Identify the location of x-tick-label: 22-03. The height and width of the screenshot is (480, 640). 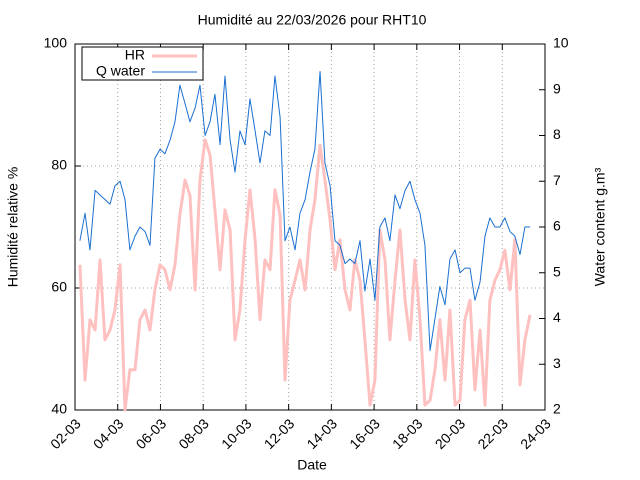
(492, 433).